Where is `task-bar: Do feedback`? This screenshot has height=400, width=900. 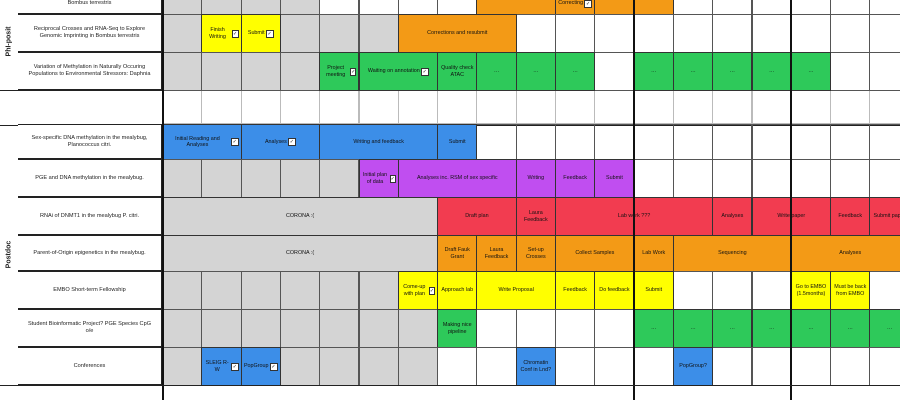
task-bar: Do feedback is located at coordinates (614, 290).